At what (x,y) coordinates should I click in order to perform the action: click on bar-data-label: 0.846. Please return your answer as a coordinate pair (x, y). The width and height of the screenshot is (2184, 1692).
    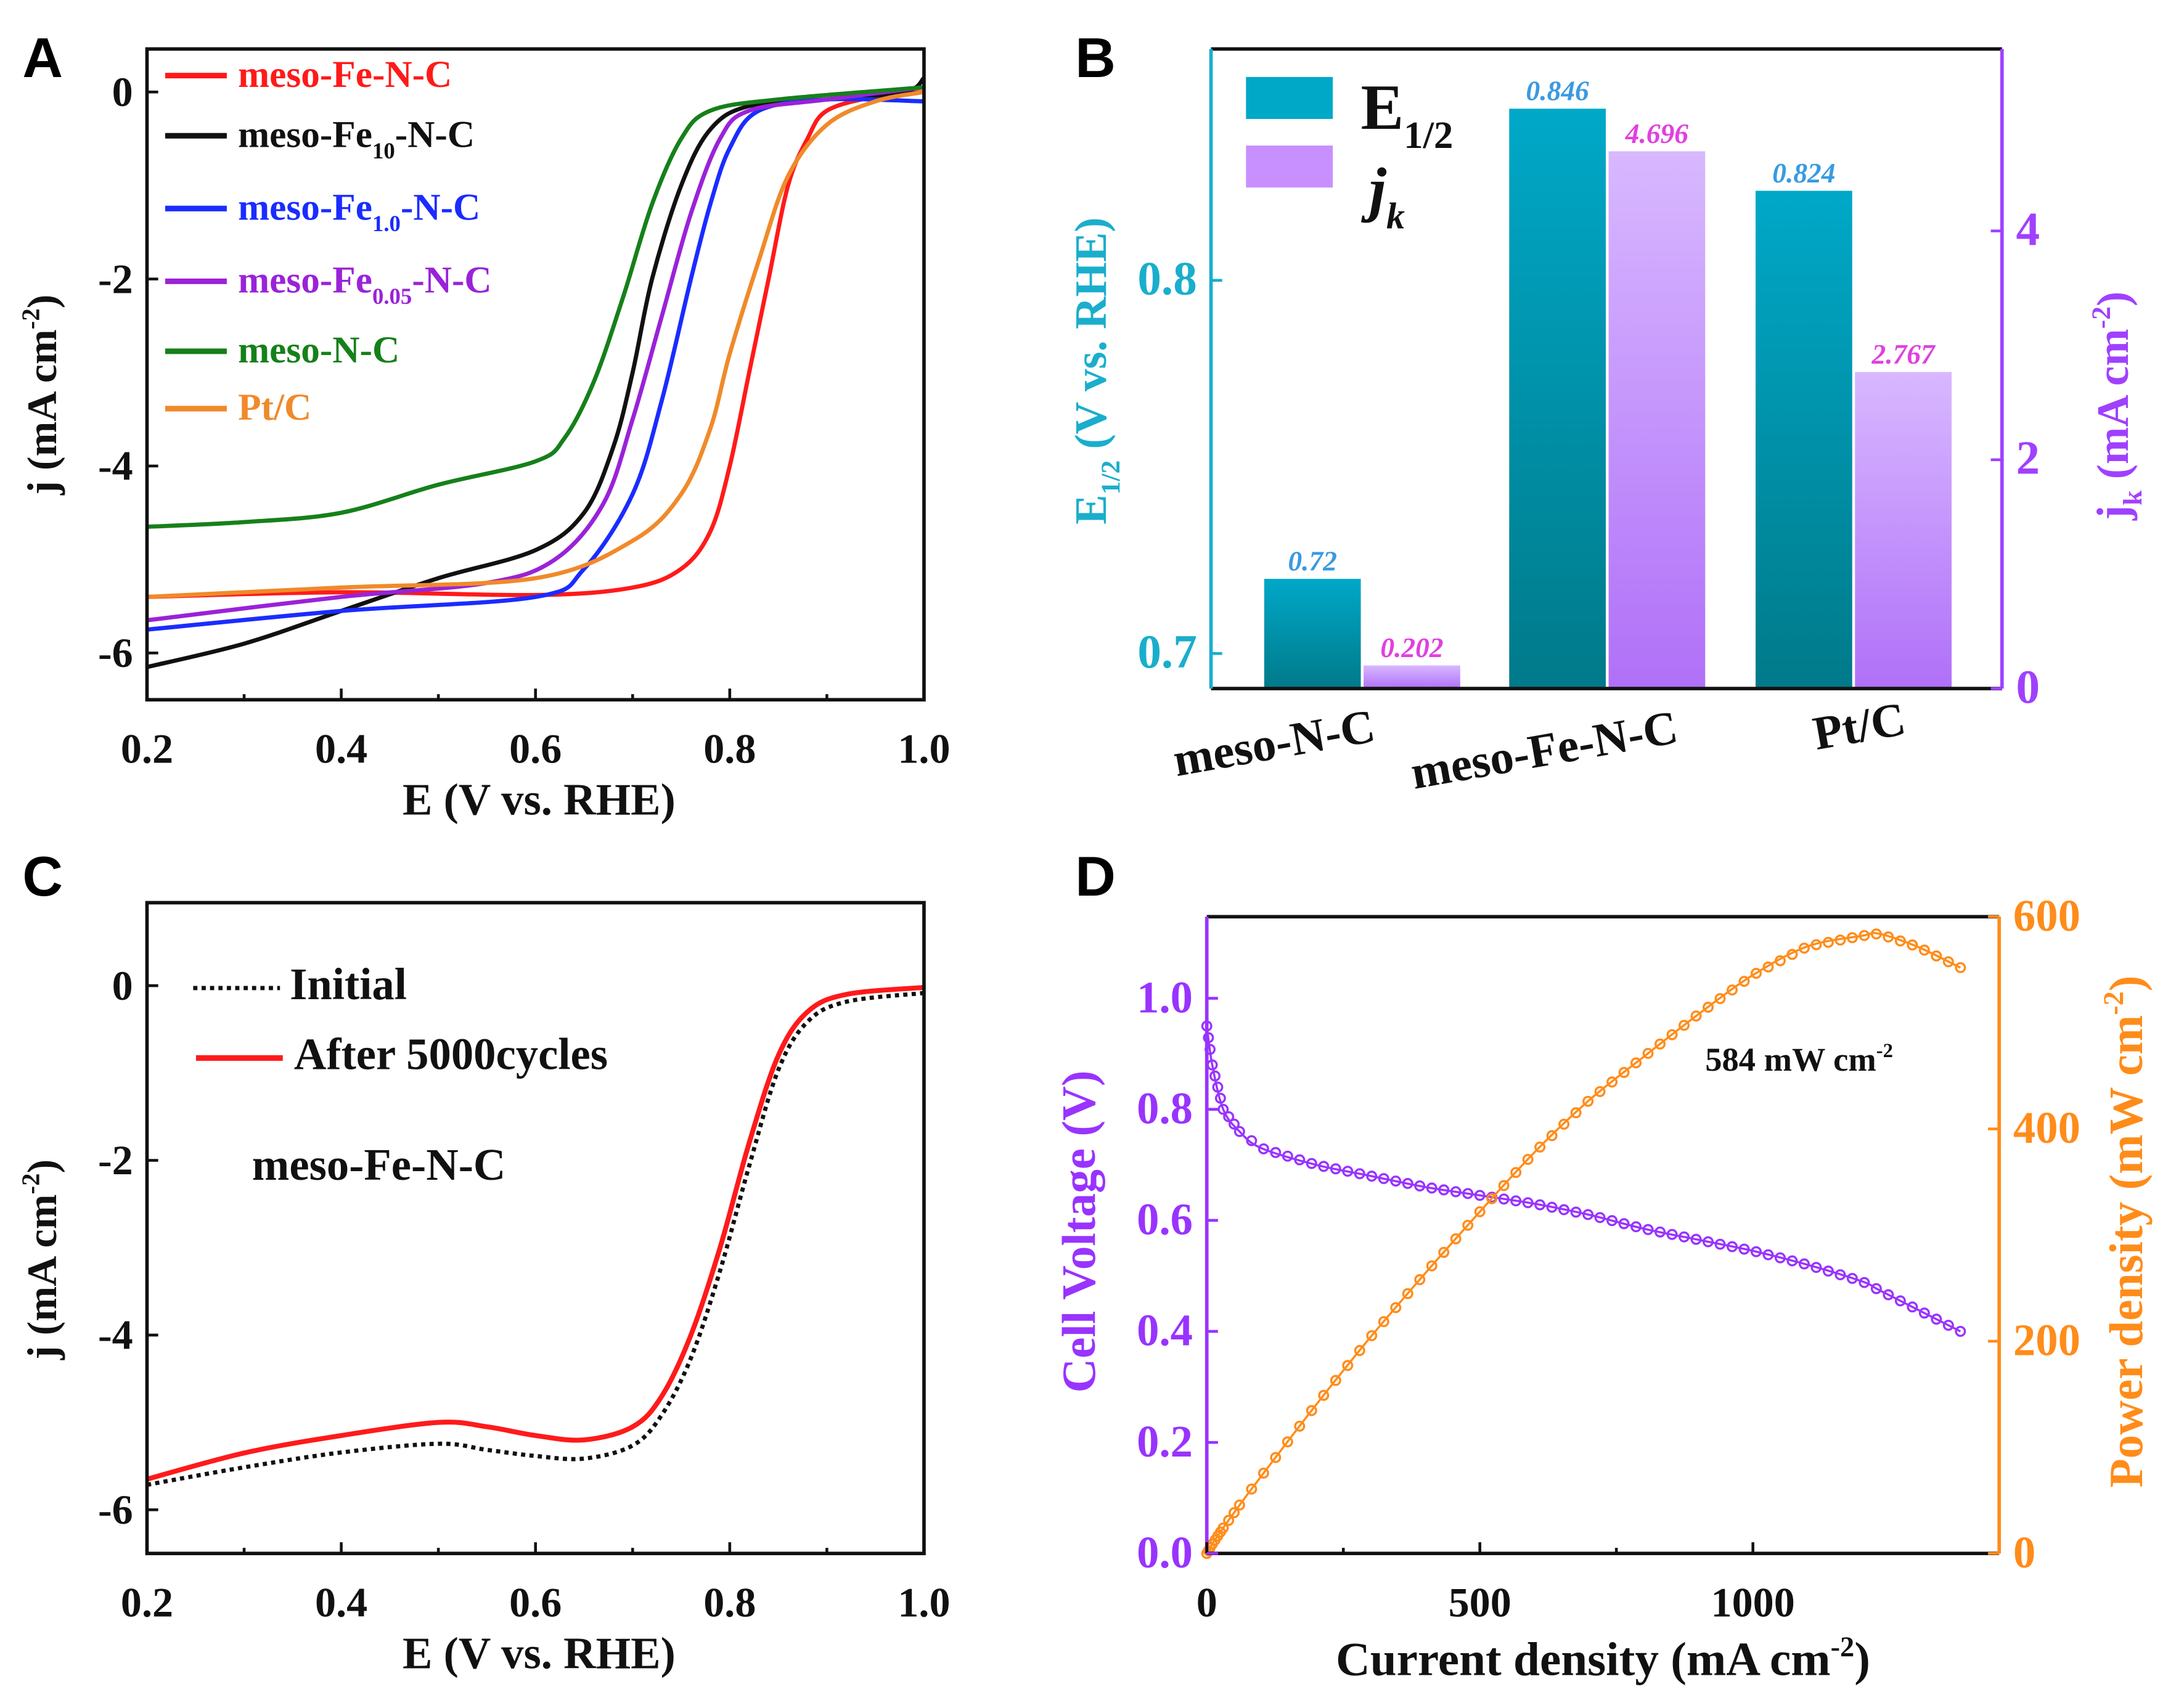
    Looking at the image, I should click on (1557, 91).